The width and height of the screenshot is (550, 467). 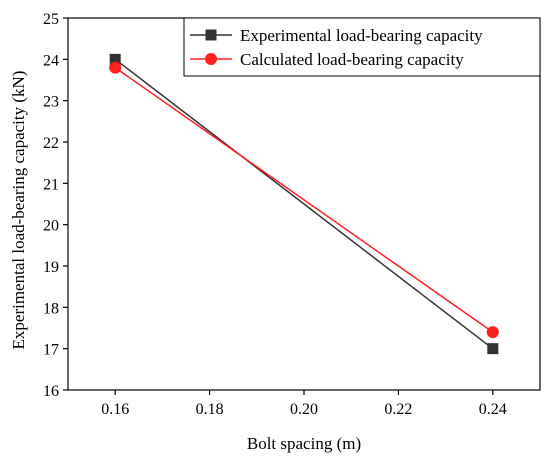 I want to click on legend-box, so click(x=362, y=47).